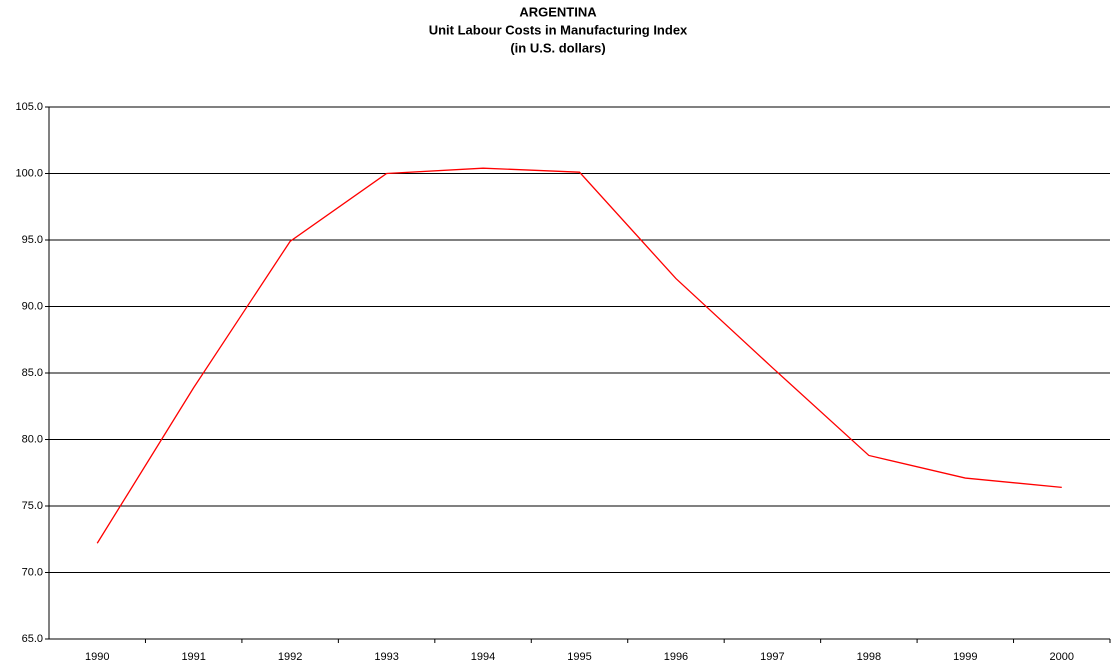  Describe the element at coordinates (32, 639) in the screenshot. I see `y-tick-label: 65.0` at that location.